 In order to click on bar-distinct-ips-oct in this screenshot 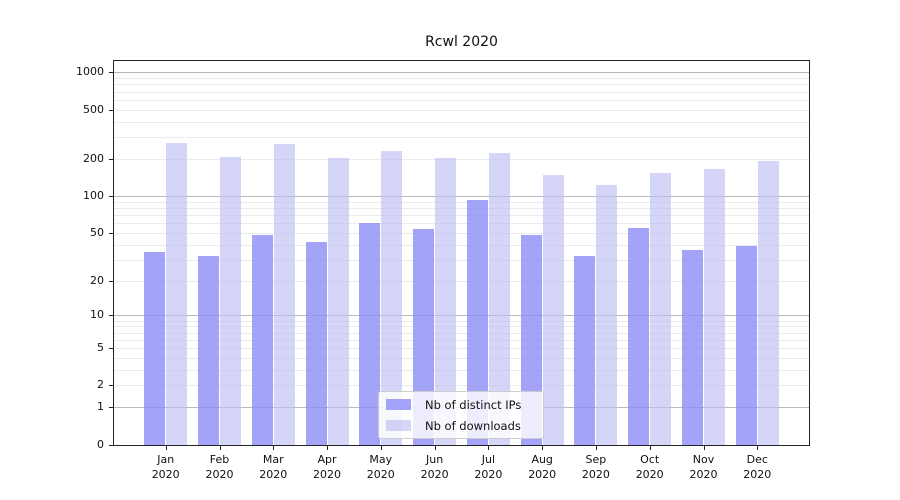, I will do `click(639, 336)`.